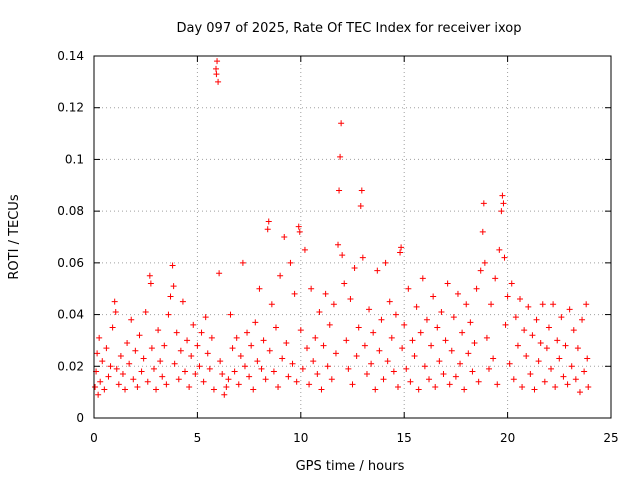  Describe the element at coordinates (354, 438) in the screenshot. I see `x-tick-labels: 0 5 10 15 20 25` at that location.